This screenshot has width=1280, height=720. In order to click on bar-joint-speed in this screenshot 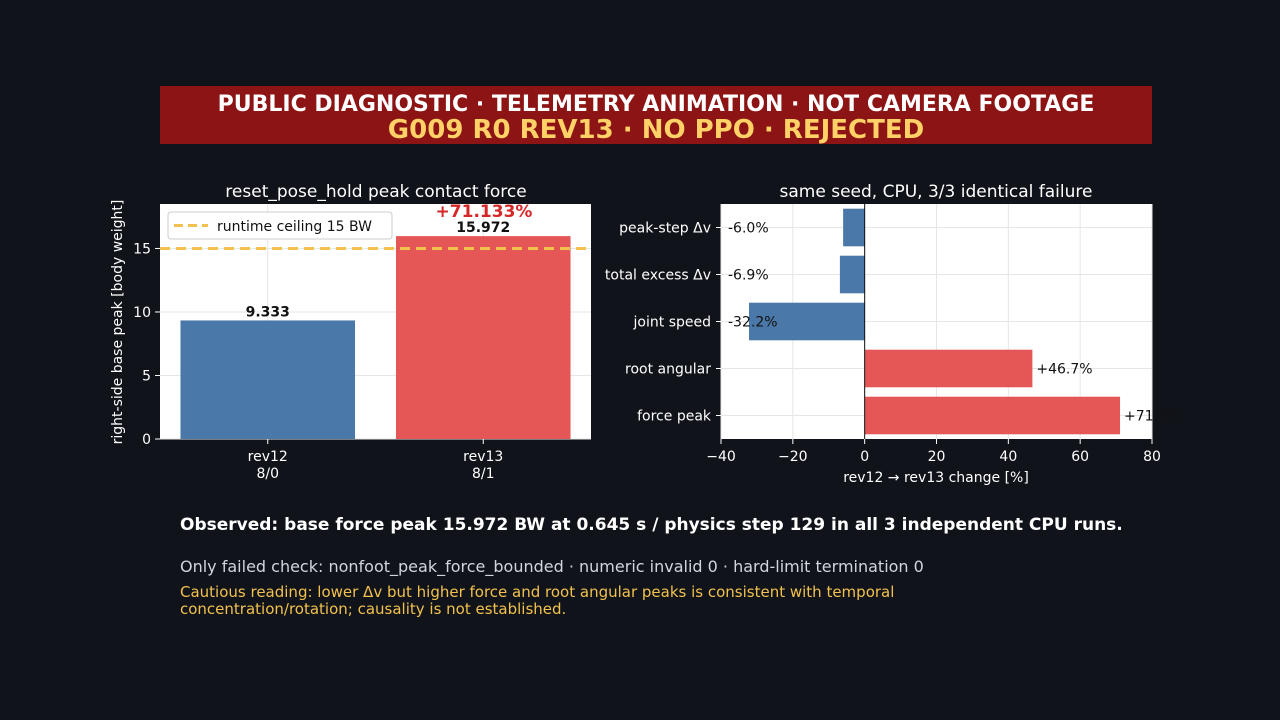, I will do `click(807, 321)`.